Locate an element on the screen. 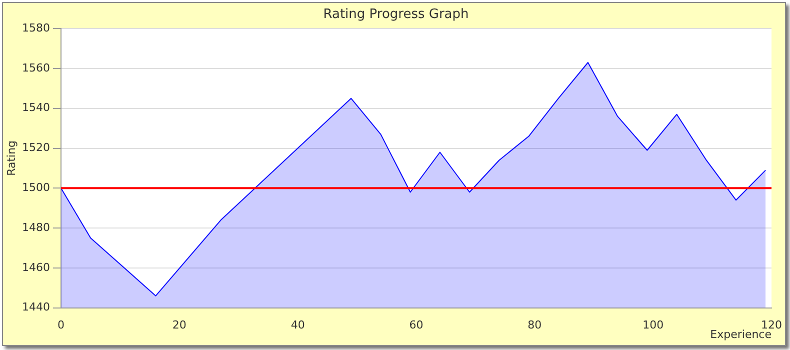  x-tick-label: 40 is located at coordinates (297, 325).